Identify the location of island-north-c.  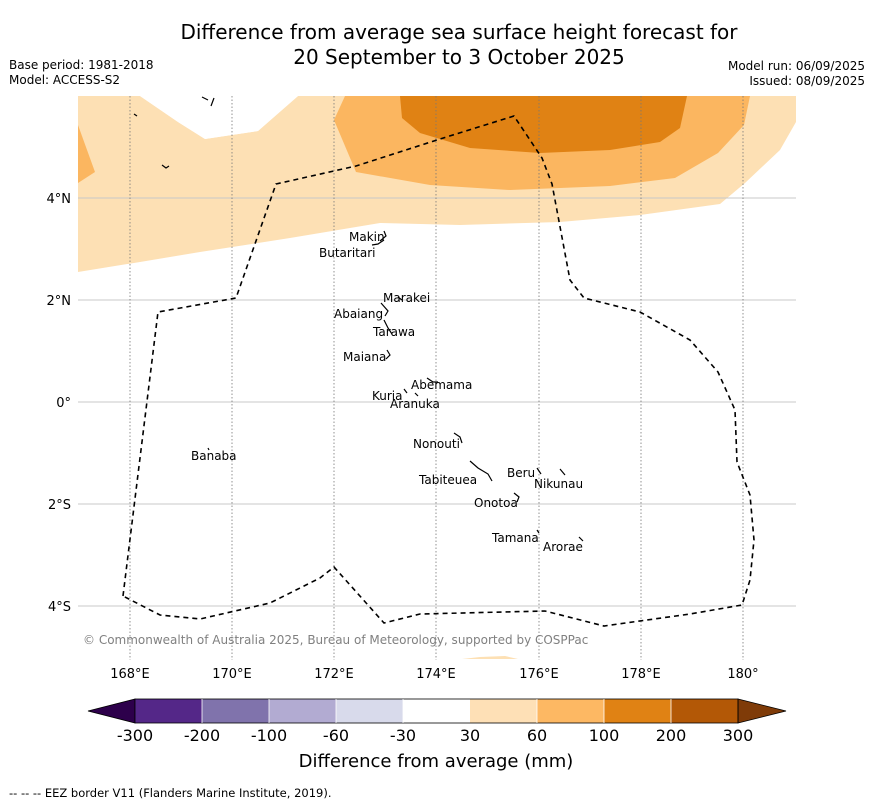
(165, 166).